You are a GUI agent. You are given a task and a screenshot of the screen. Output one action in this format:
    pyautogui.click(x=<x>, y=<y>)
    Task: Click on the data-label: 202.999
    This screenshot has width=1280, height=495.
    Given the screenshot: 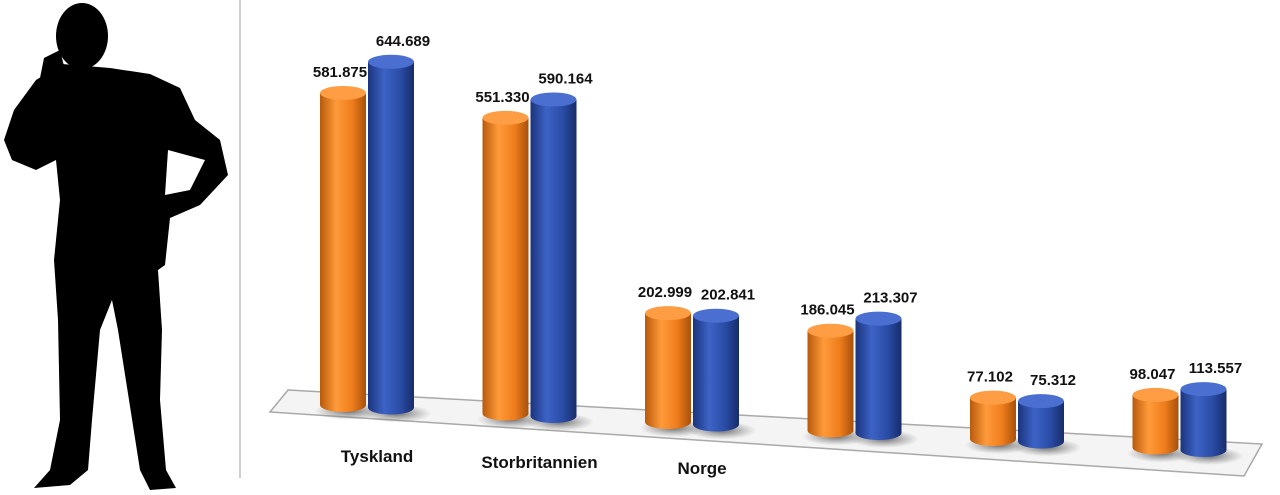 What is the action you would take?
    pyautogui.click(x=665, y=292)
    